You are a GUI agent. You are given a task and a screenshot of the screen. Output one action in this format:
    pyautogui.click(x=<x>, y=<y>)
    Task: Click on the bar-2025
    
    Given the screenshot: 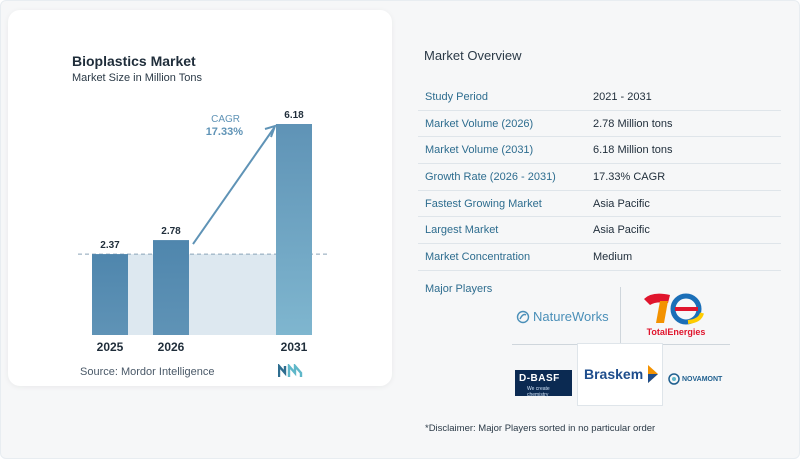 What is the action you would take?
    pyautogui.click(x=110, y=294)
    